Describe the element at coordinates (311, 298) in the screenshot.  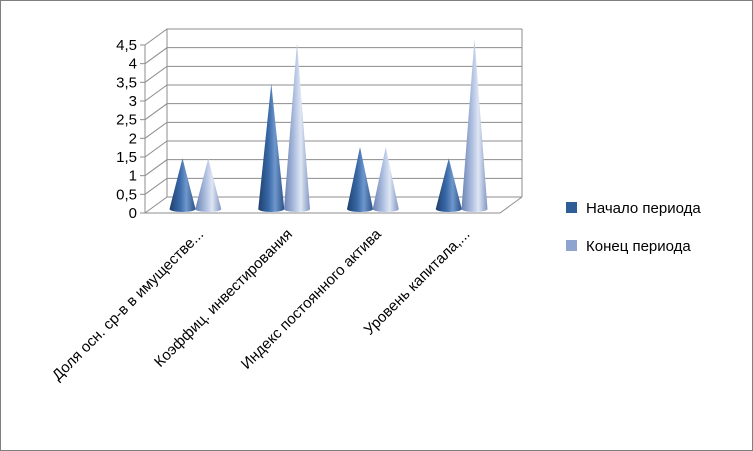
I see `x-category-label: Индекс постоянного актива` at that location.